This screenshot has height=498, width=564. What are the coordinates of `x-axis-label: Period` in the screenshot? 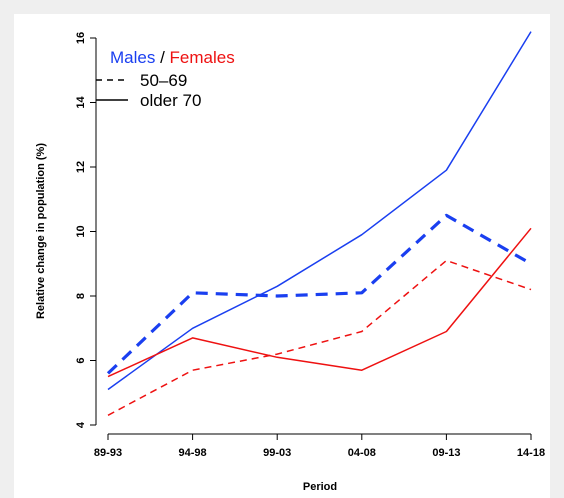 It's located at (320, 487).